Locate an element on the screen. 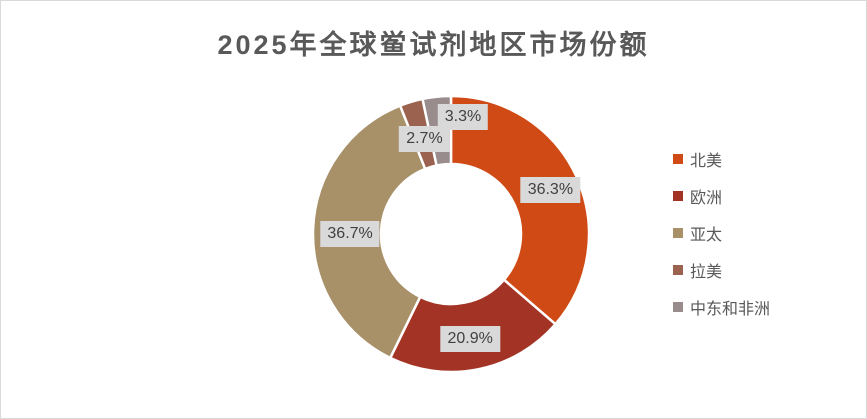 The image size is (867, 419). legend-item: 欧洲 is located at coordinates (721, 197).